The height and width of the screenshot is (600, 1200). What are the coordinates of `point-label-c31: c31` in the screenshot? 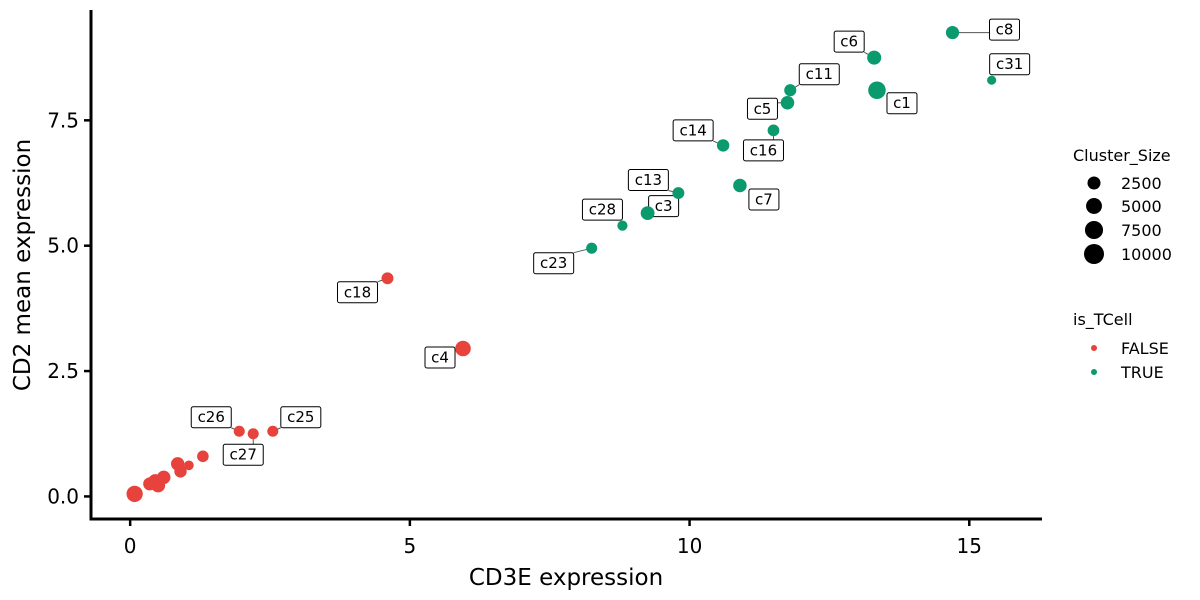 It's located at (1010, 64).